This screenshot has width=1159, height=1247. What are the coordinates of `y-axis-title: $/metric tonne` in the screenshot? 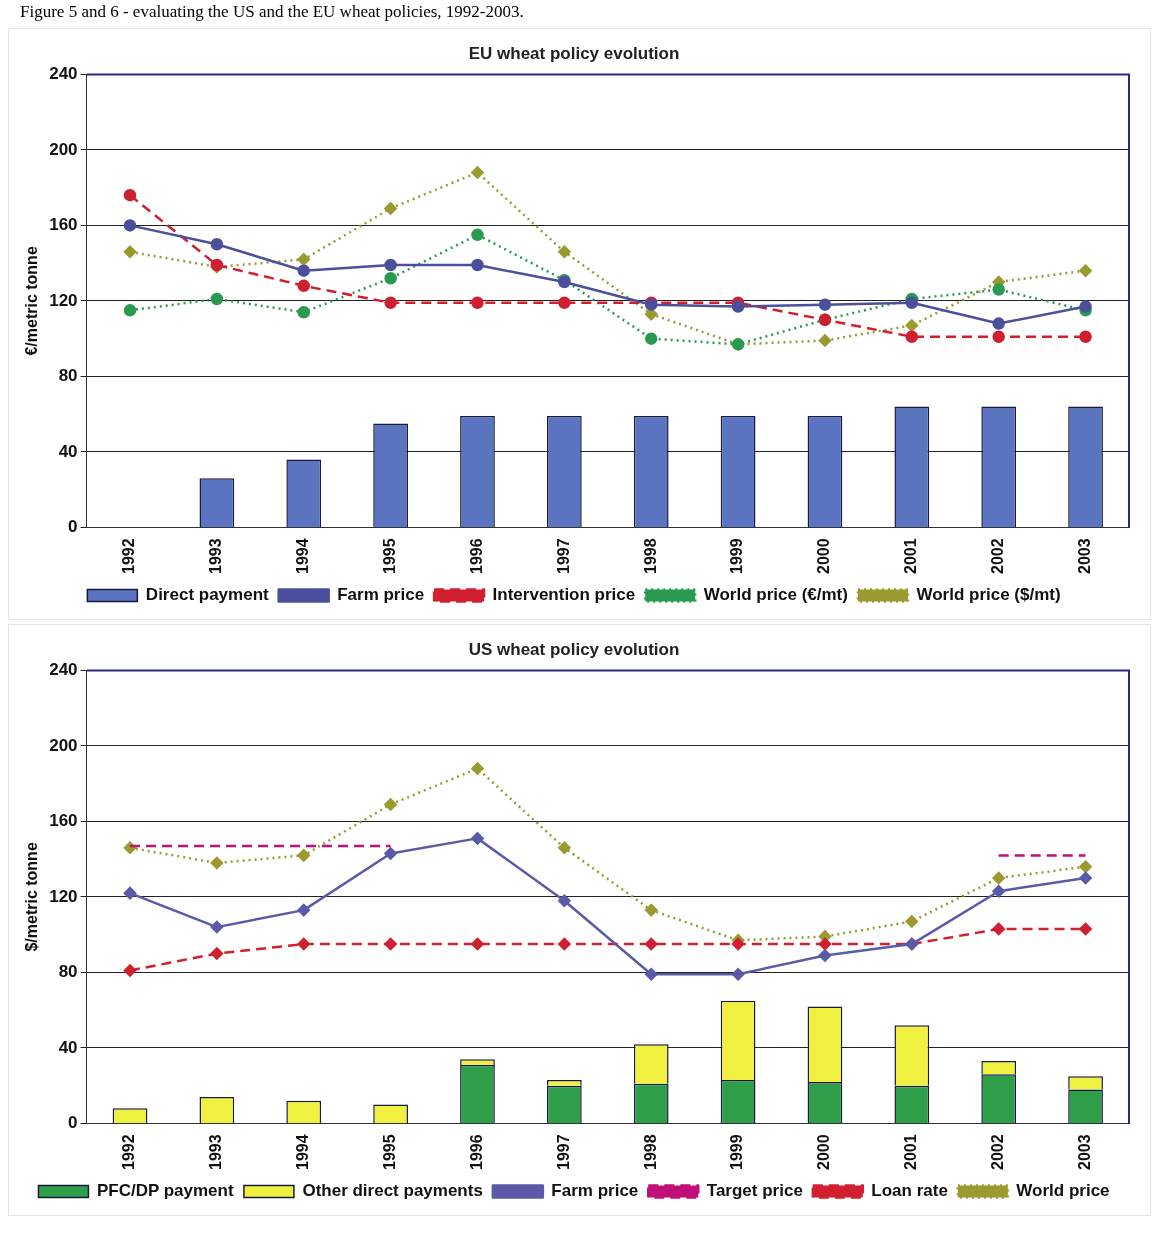 It's located at (32, 897).